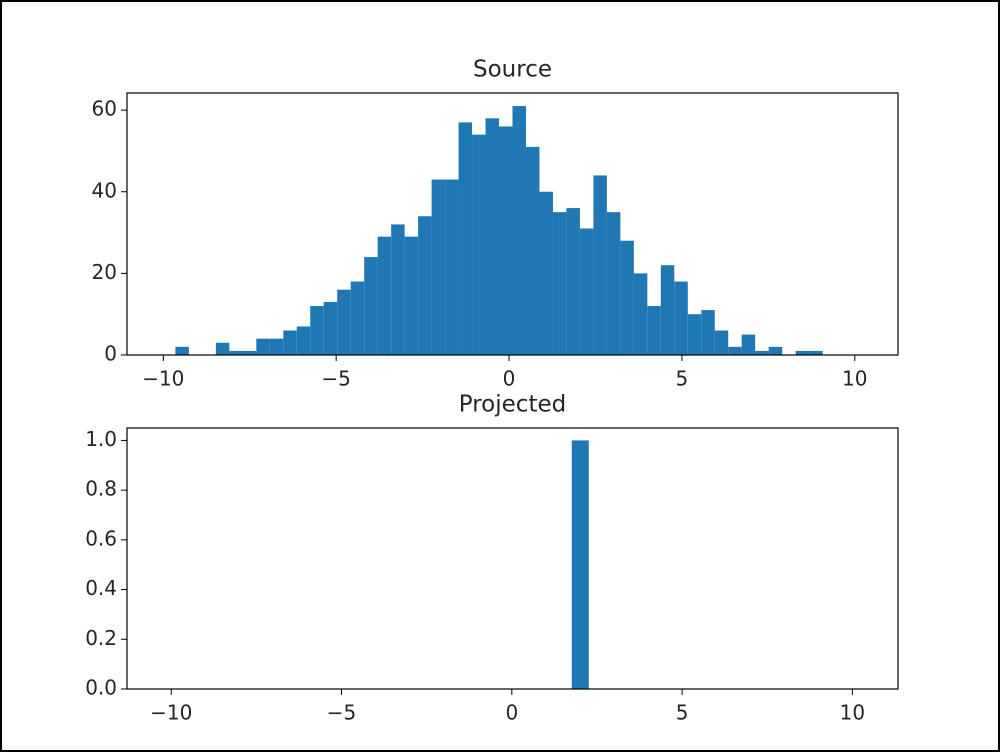  I want to click on y-tick-label: 1.0, so click(101, 439).